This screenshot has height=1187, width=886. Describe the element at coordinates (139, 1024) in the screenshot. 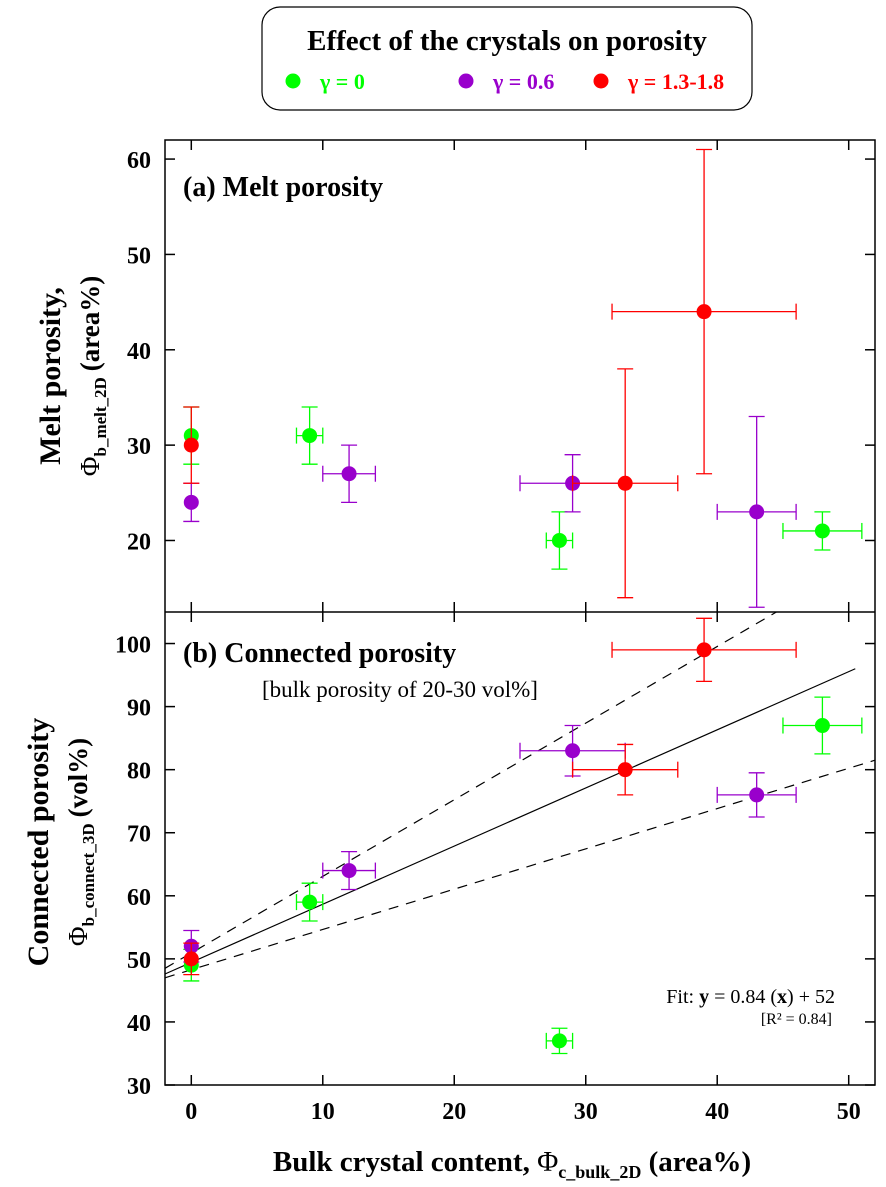

I see `y-tick-label-b: 40` at that location.